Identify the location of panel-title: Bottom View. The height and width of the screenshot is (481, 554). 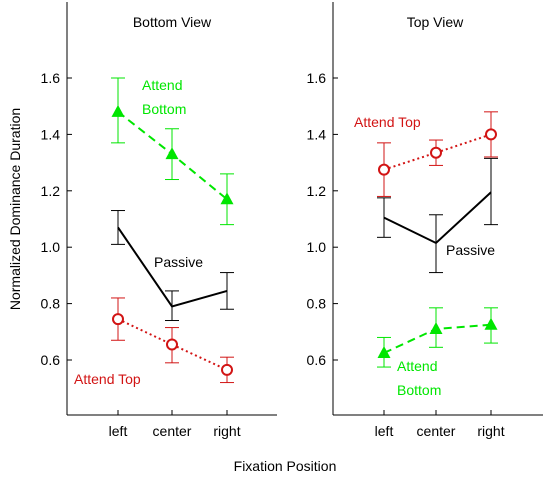
(172, 22).